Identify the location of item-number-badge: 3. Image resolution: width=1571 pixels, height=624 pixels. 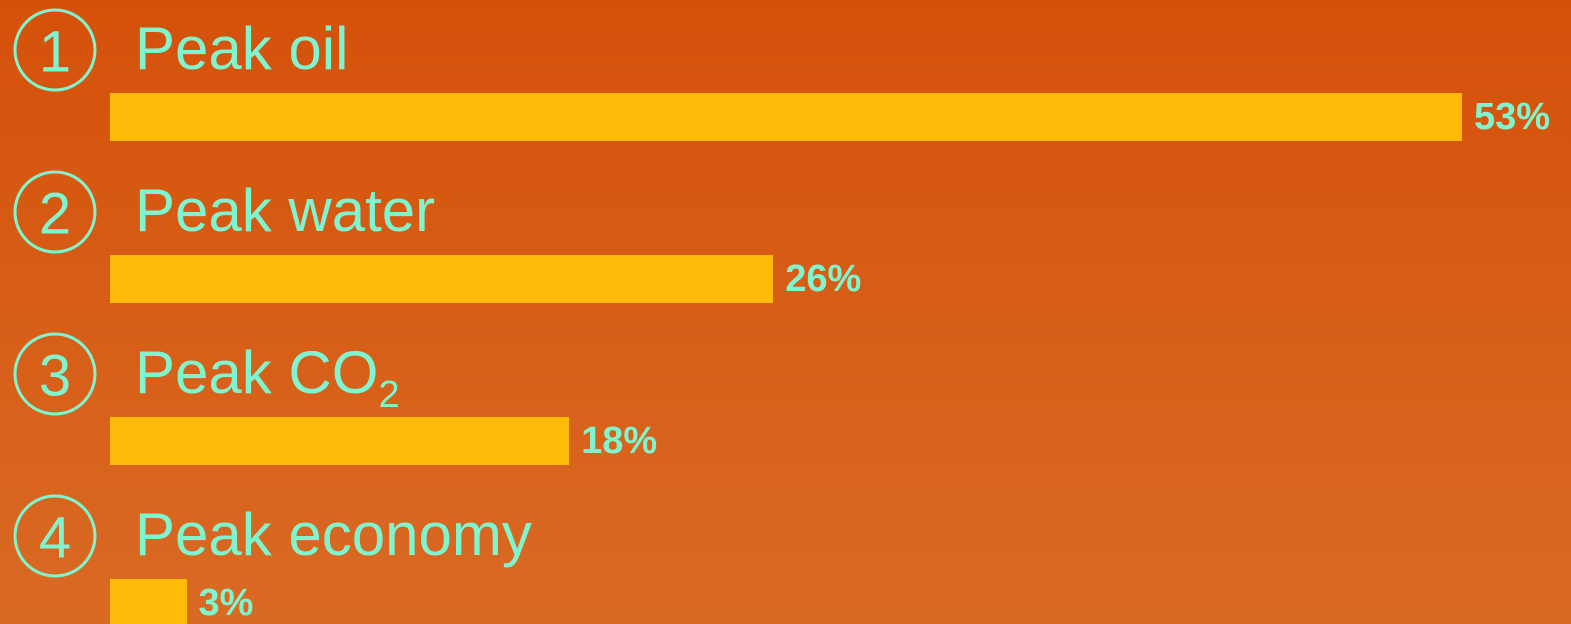
(55, 374).